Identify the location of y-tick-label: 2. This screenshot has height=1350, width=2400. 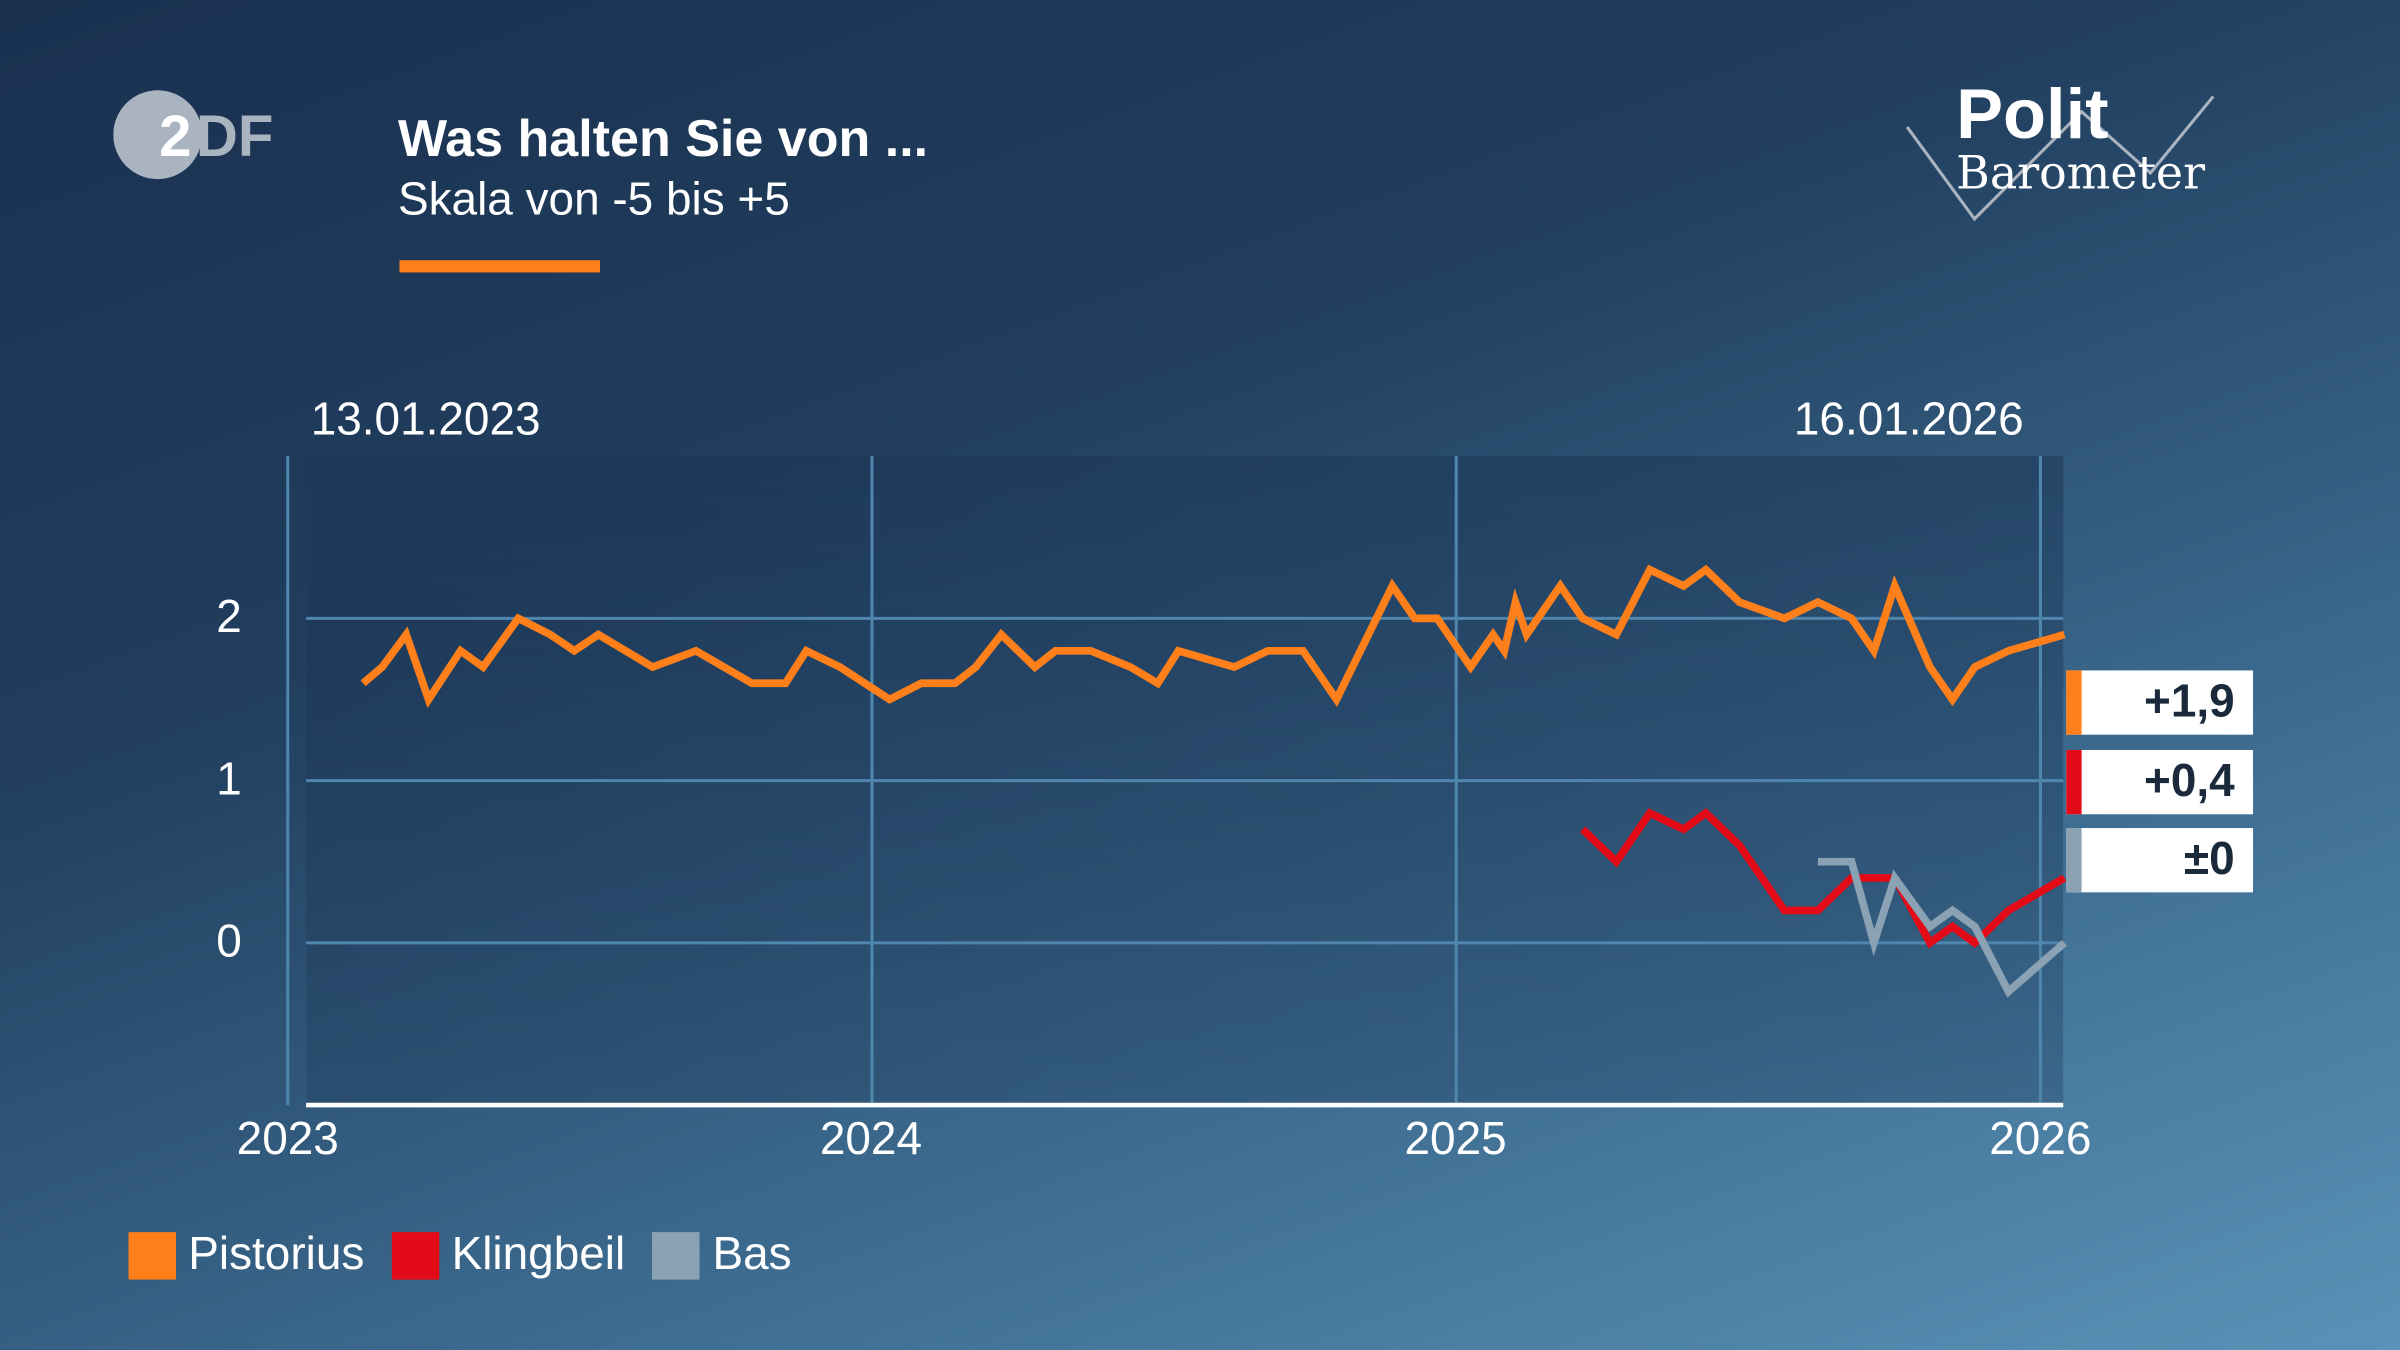
(229, 617).